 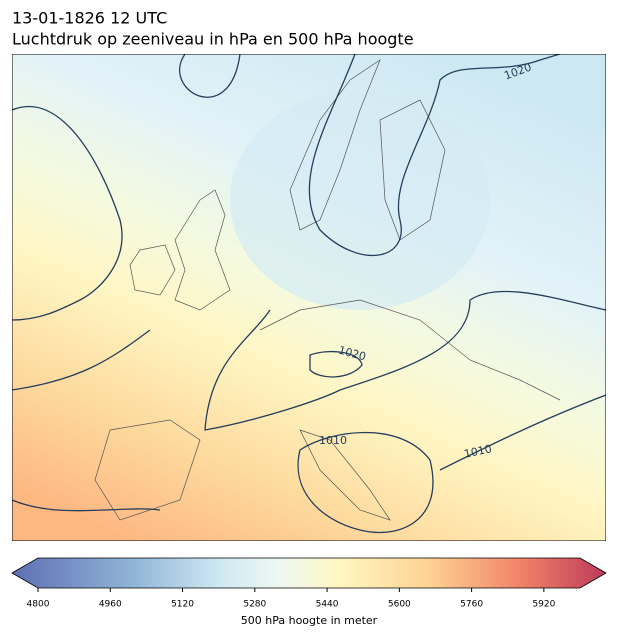 I want to click on colorbar: 4800 4960 5120 5280 5440 5600 5760 5920, so click(x=309, y=583).